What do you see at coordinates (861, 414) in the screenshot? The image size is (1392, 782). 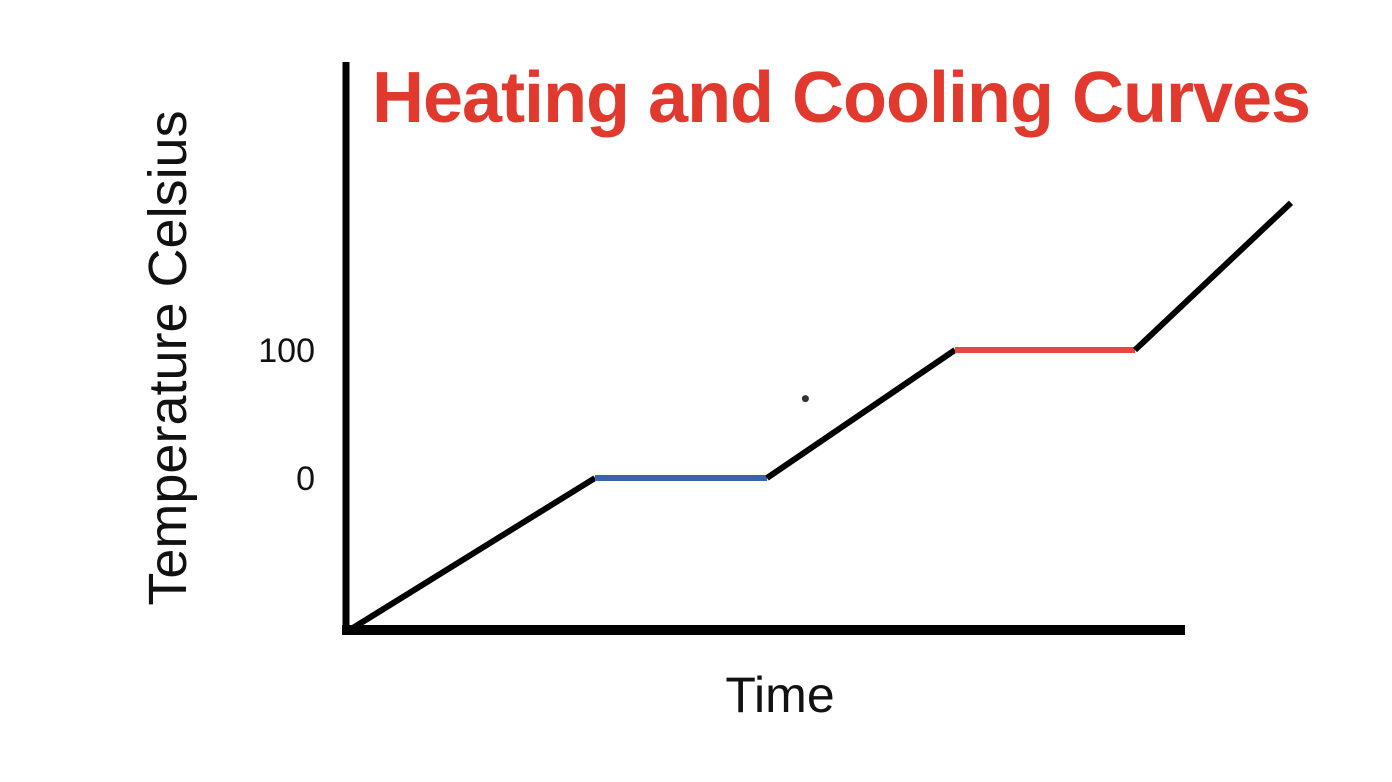 I see `curve-segment-liquid-warming` at bounding box center [861, 414].